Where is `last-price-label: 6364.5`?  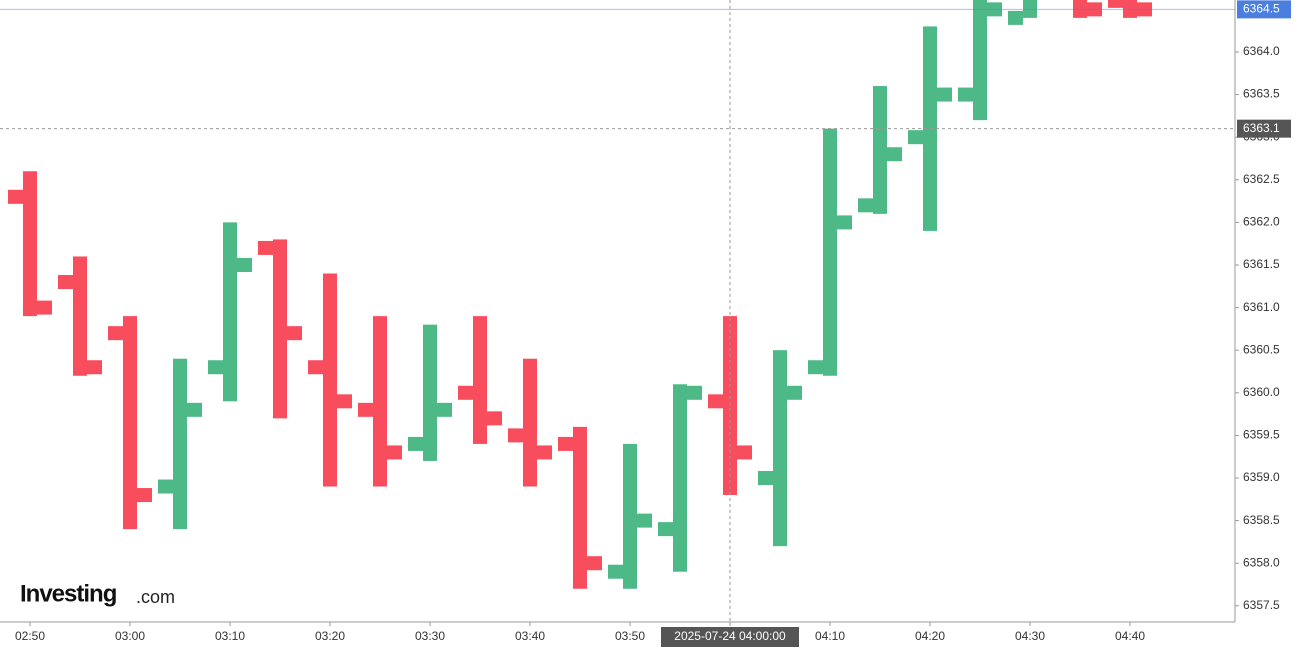
last-price-label: 6364.5 is located at coordinates (1261, 9).